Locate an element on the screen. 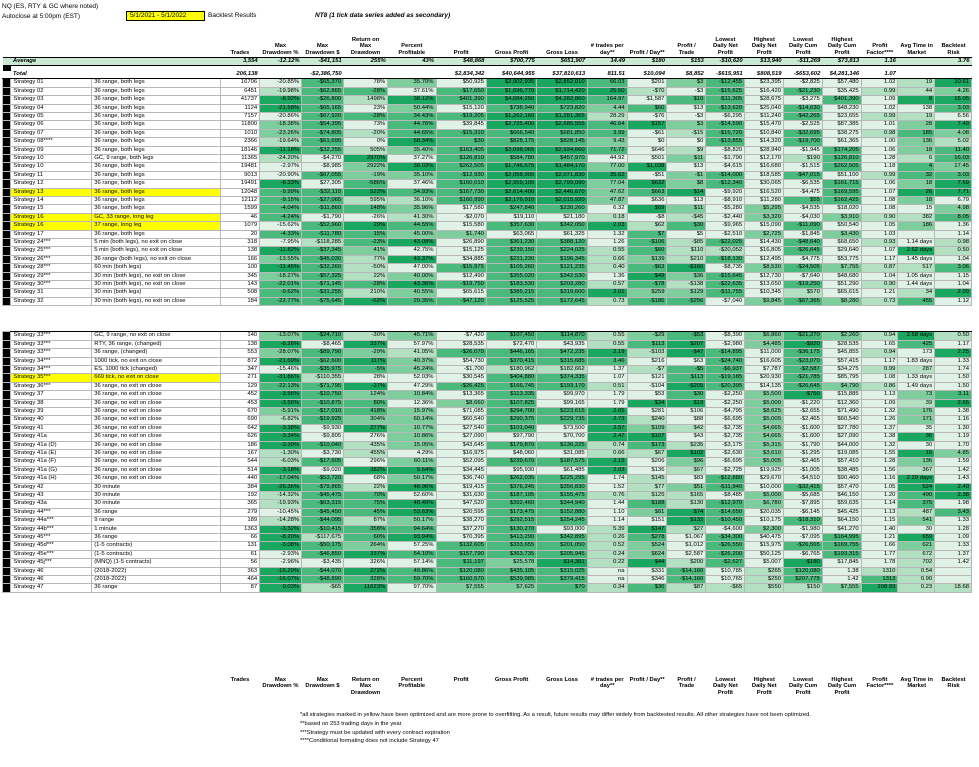  strategy-name: Strategy 02 is located at coordinates (51, 91).